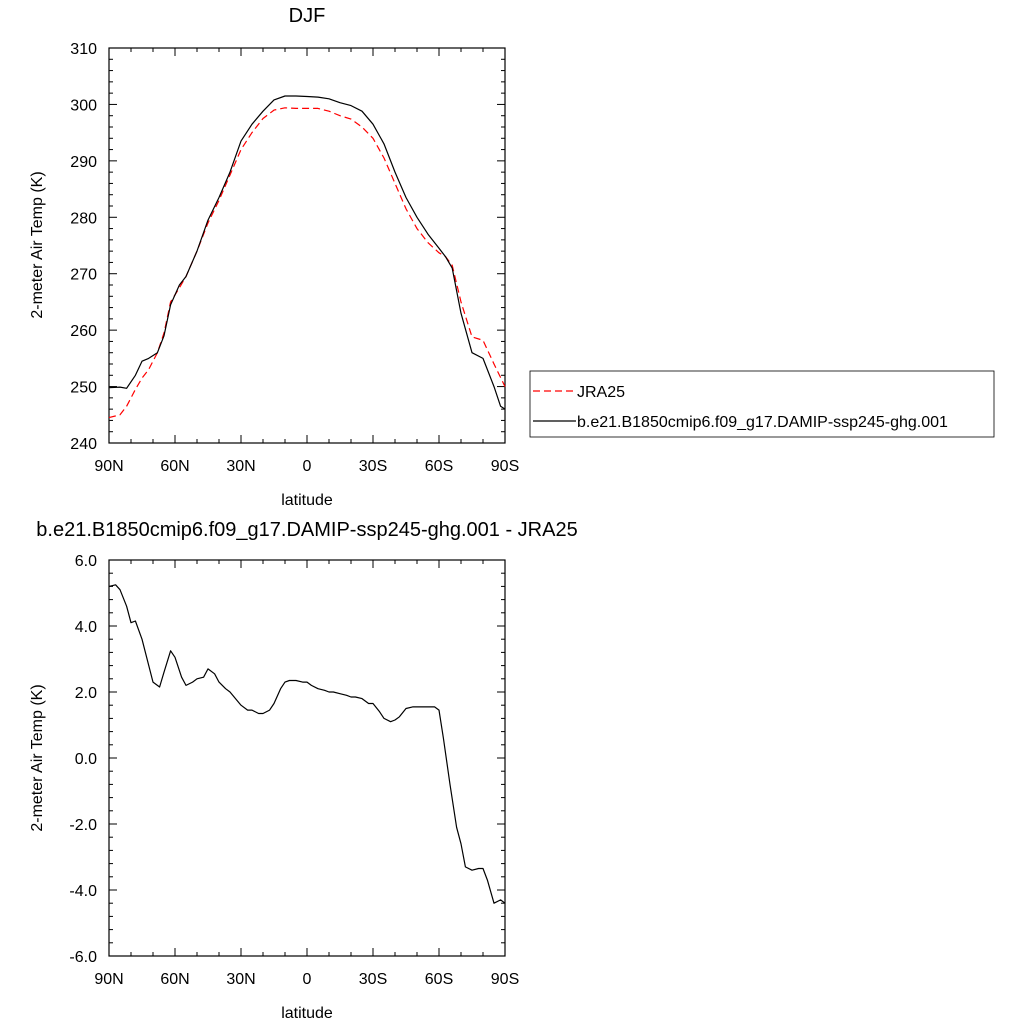  I want to click on top-x-tick-label: 60S, so click(439, 466).